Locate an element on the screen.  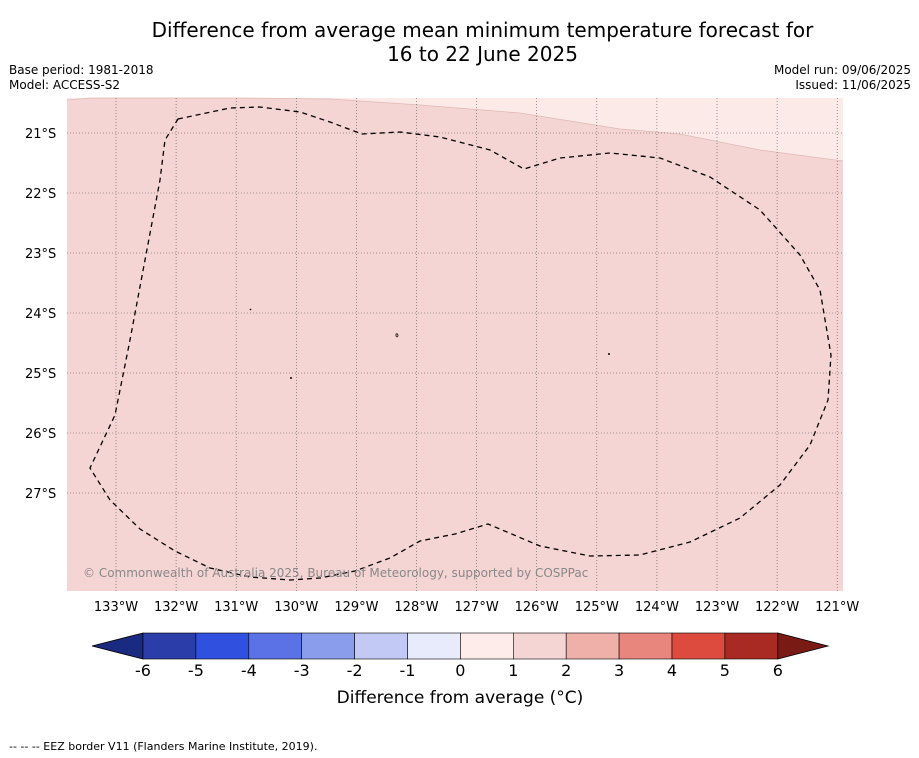
meta-right: Model run: 09/06/2025 Issued: 11/06/2025 is located at coordinates (842, 78).